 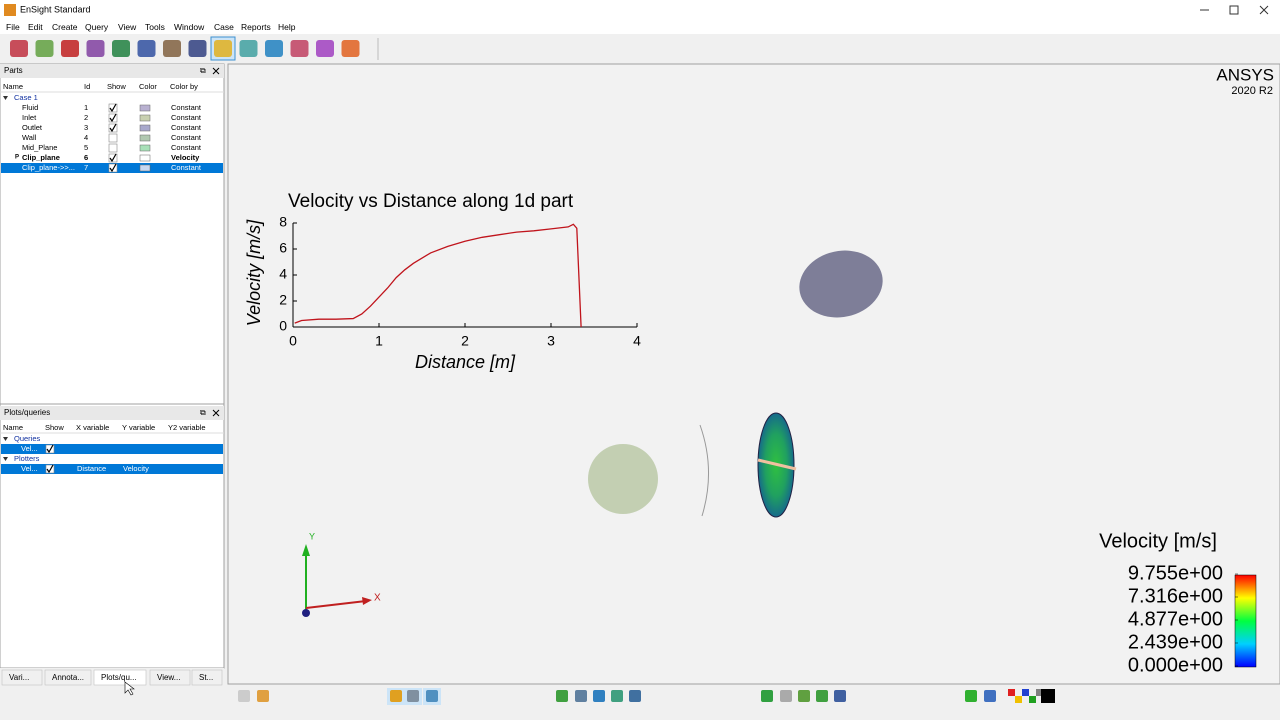 I want to click on column-header: X variable, so click(x=92, y=427).